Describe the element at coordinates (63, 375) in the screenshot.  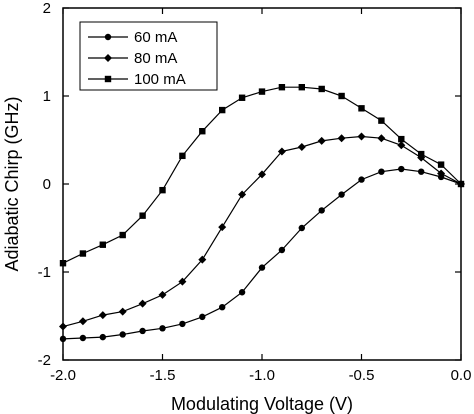
I see `x-tick-label: -2.0` at that location.